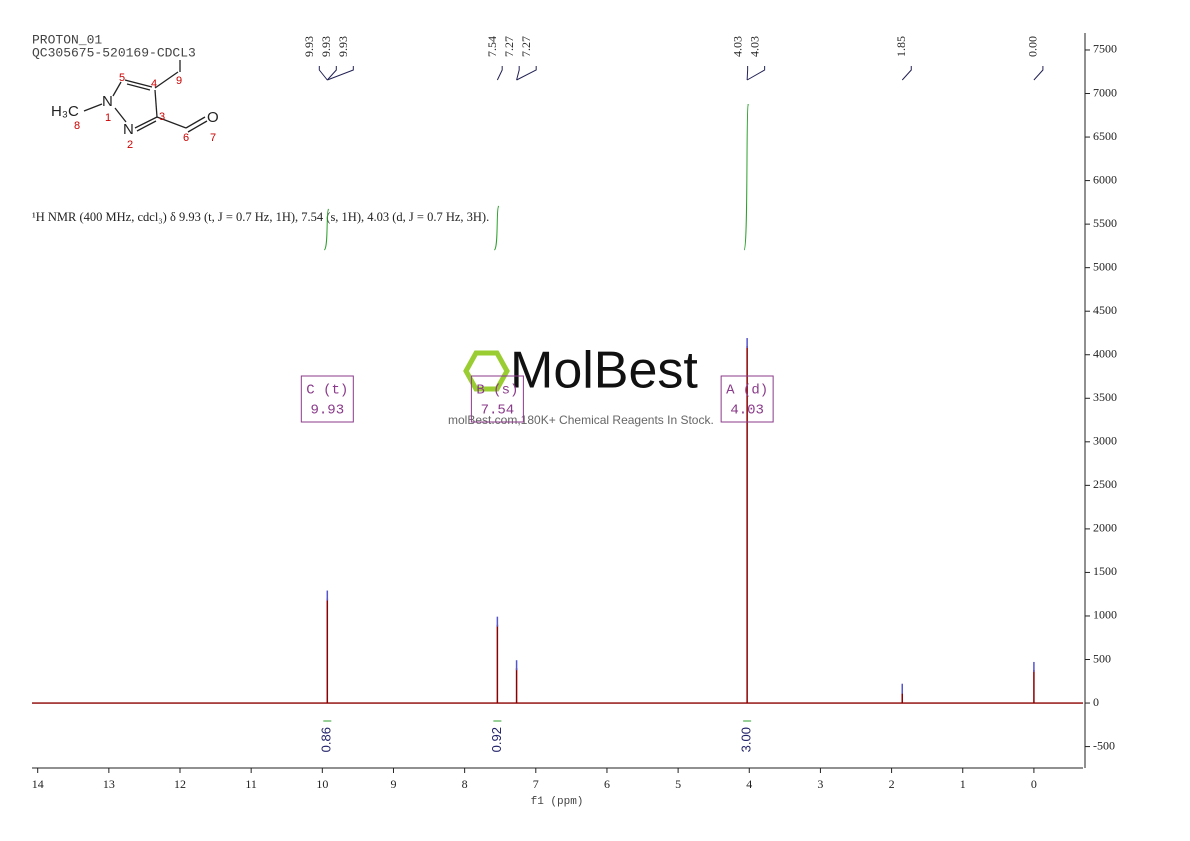 This screenshot has height=841, width=1190. I want to click on x-axis-label: f1 (ppm), so click(557, 802).